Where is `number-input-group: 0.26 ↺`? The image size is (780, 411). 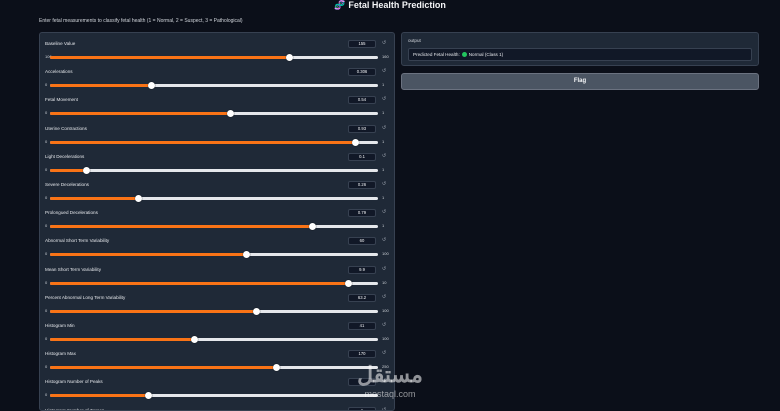 number-input-group: 0.26 ↺ is located at coordinates (366, 185).